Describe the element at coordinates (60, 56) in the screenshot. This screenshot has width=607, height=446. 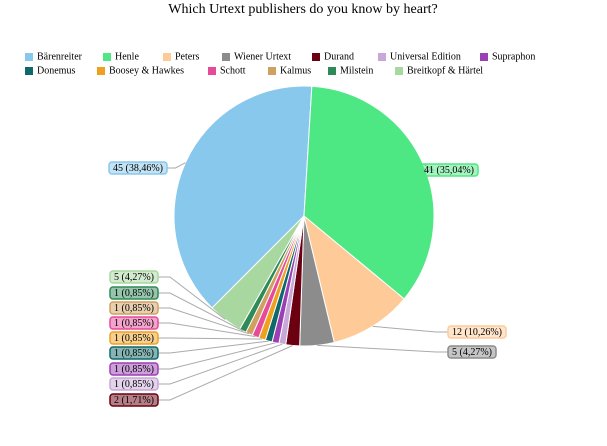
I see `legend-label: Bärenreiter` at that location.